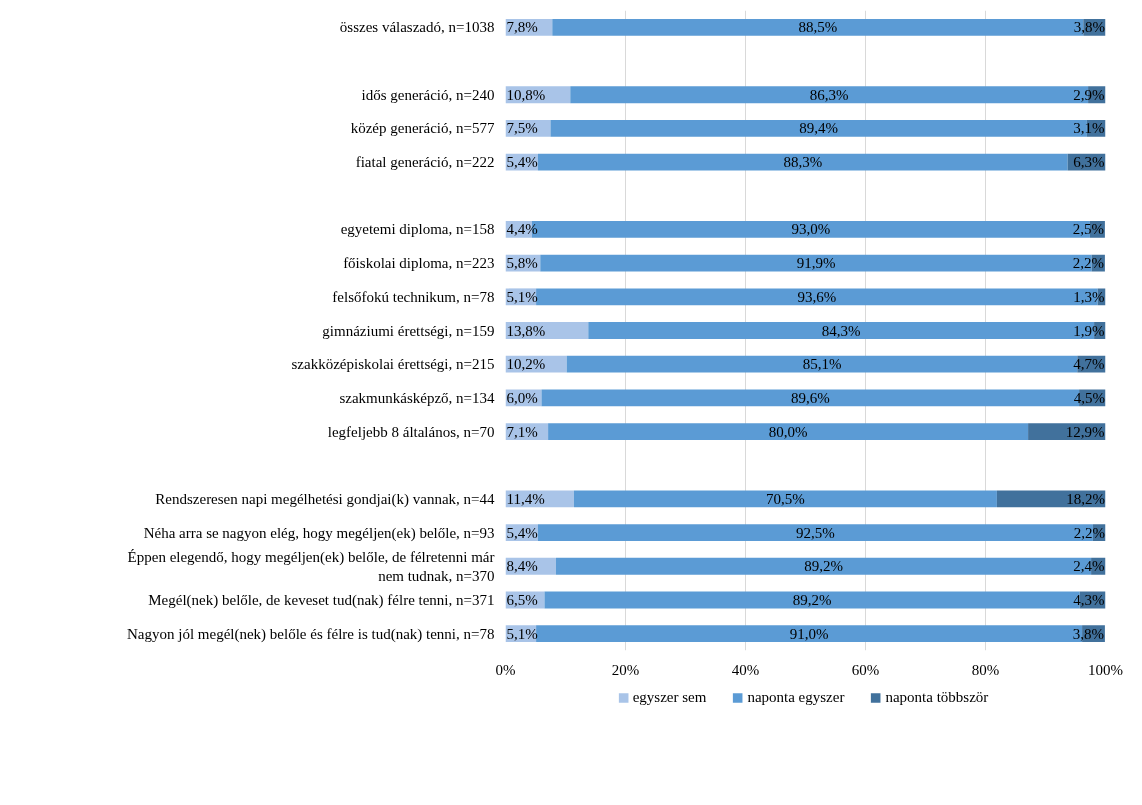 The width and height of the screenshot is (1142, 805). I want to click on data-label: 4,4%, so click(522, 229).